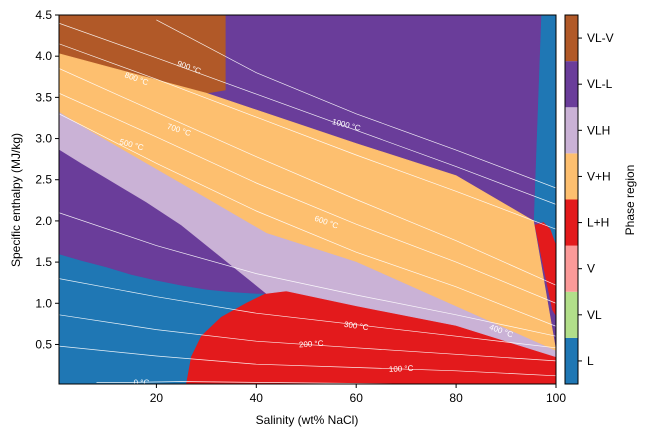 The image size is (649, 438). Describe the element at coordinates (591, 269) in the screenshot. I see `colorbar-label-v: V` at that location.